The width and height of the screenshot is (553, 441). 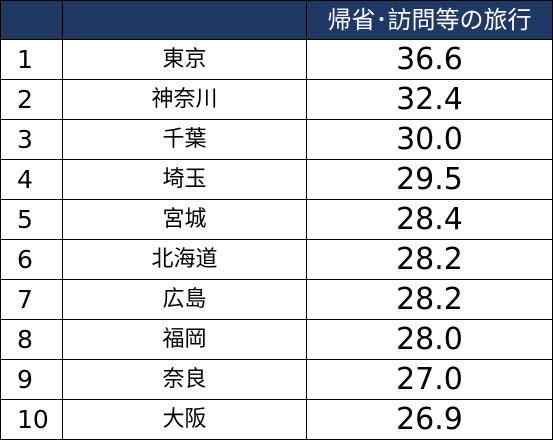 I want to click on rank-cell: 9, so click(x=31, y=379).